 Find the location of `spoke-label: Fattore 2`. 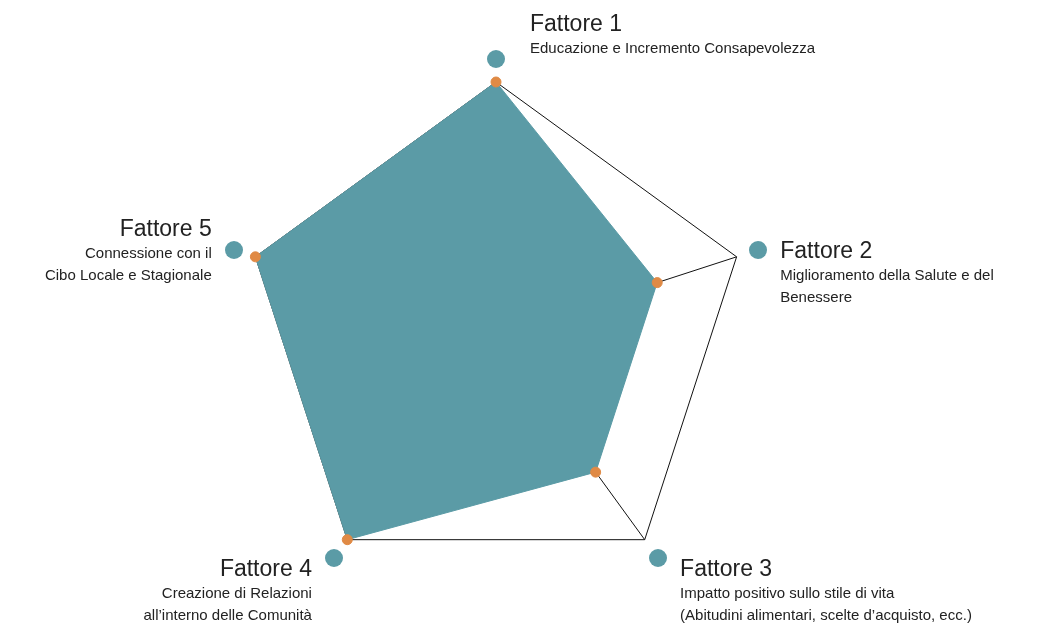

spoke-label: Fattore 2 is located at coordinates (827, 249).